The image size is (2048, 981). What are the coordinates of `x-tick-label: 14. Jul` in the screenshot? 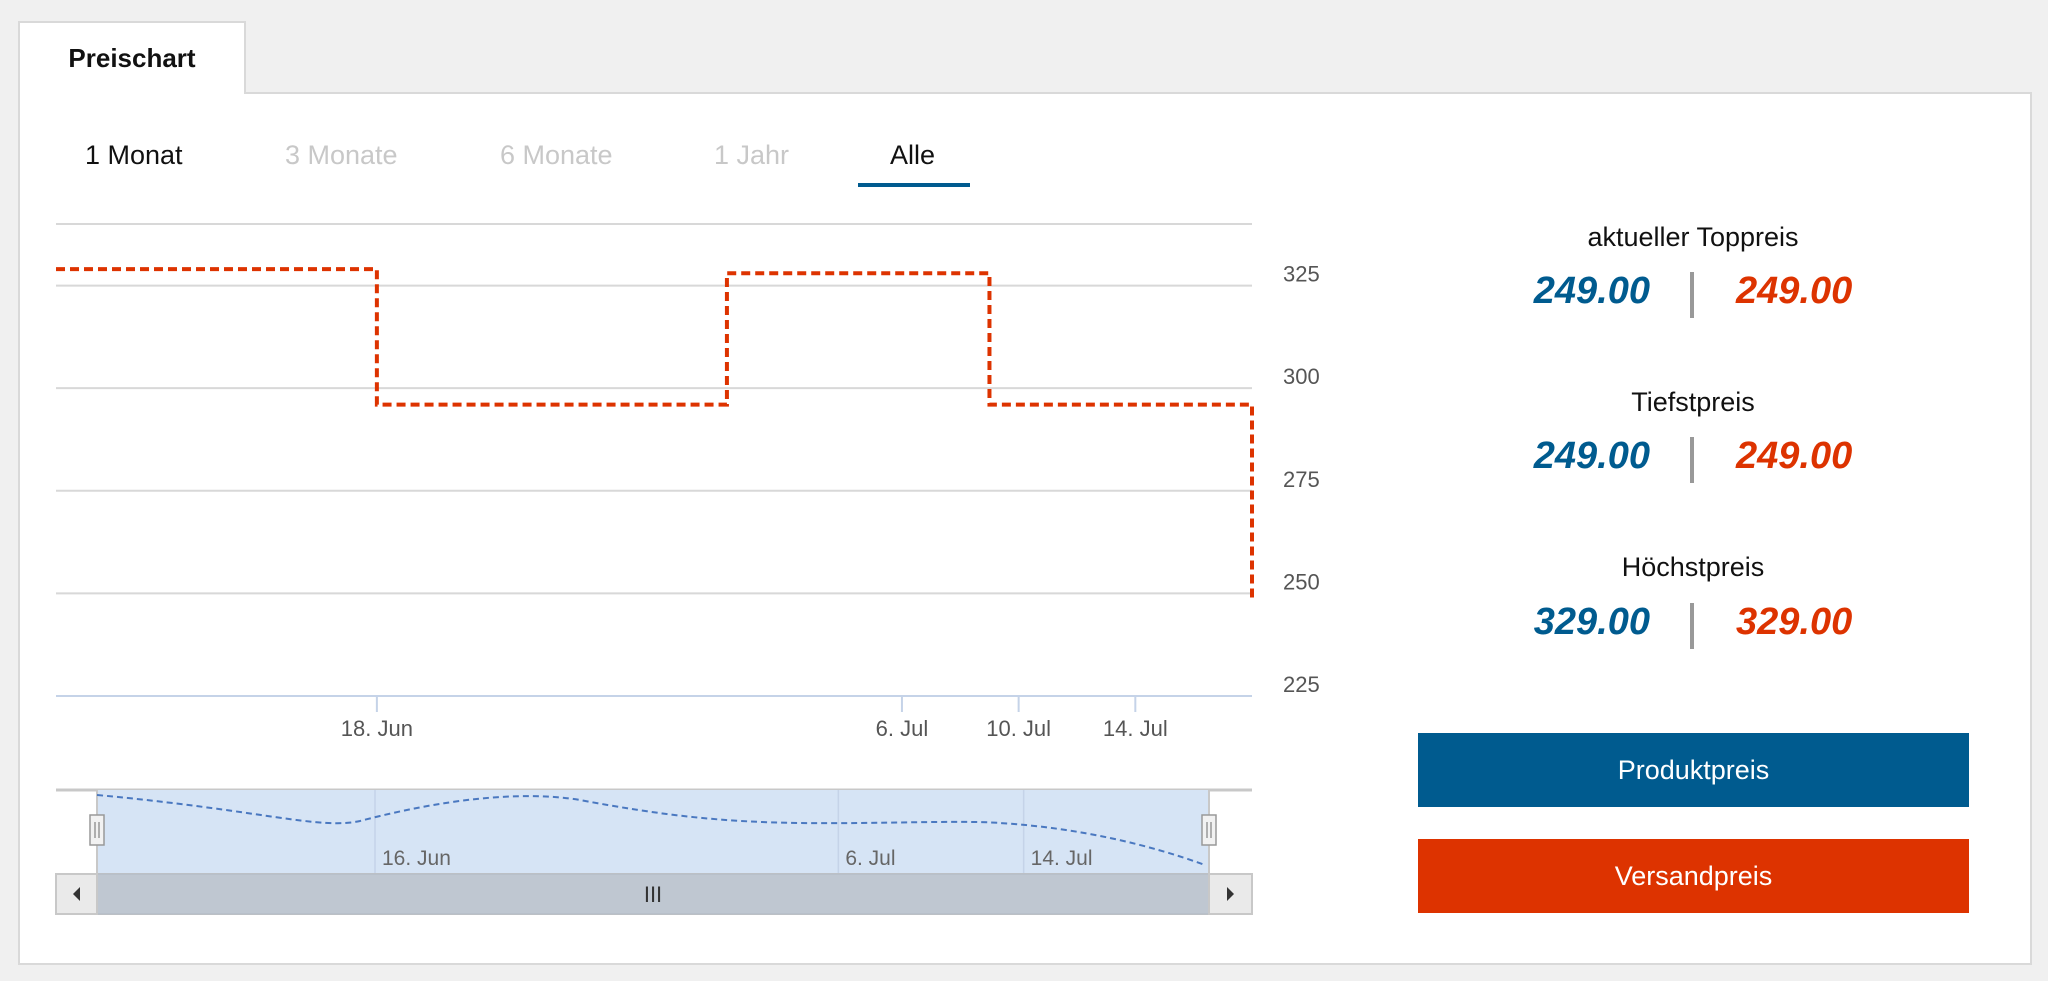 It's located at (1135, 728).